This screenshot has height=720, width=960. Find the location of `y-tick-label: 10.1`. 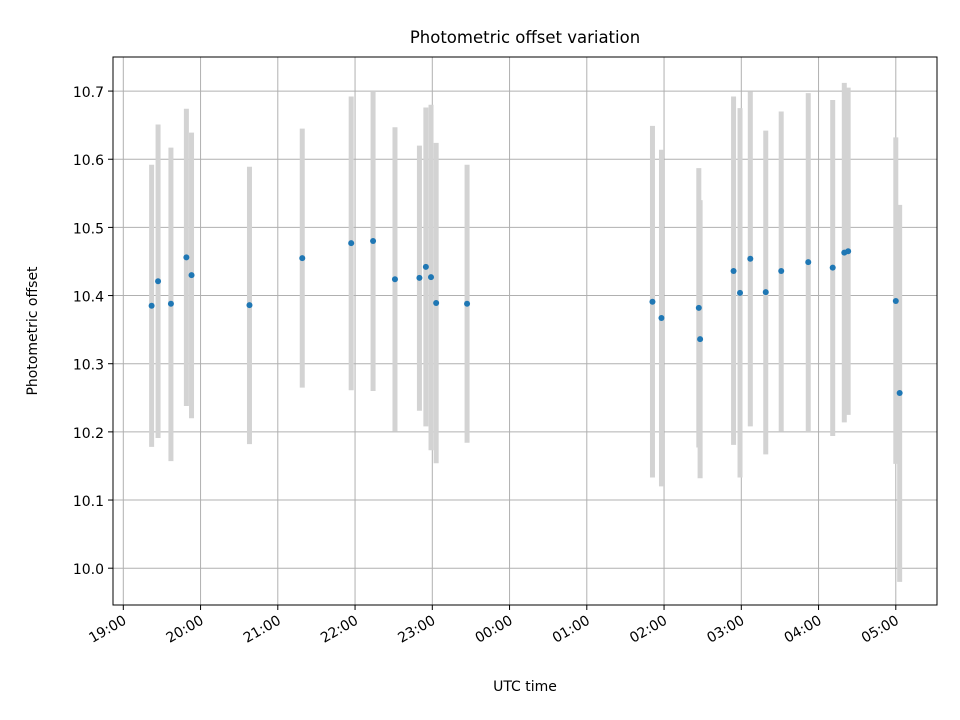

y-tick-label: 10.1 is located at coordinates (88, 502).